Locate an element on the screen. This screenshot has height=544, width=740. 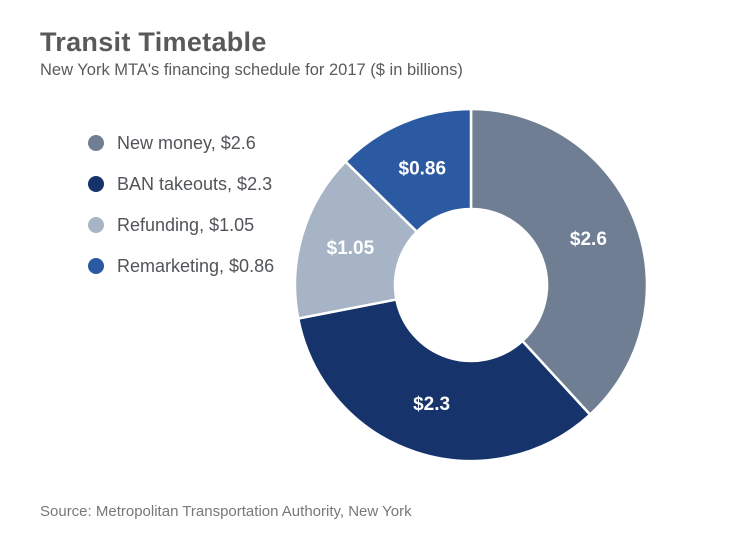
donut-slice-ban-takeouts is located at coordinates (444, 380).